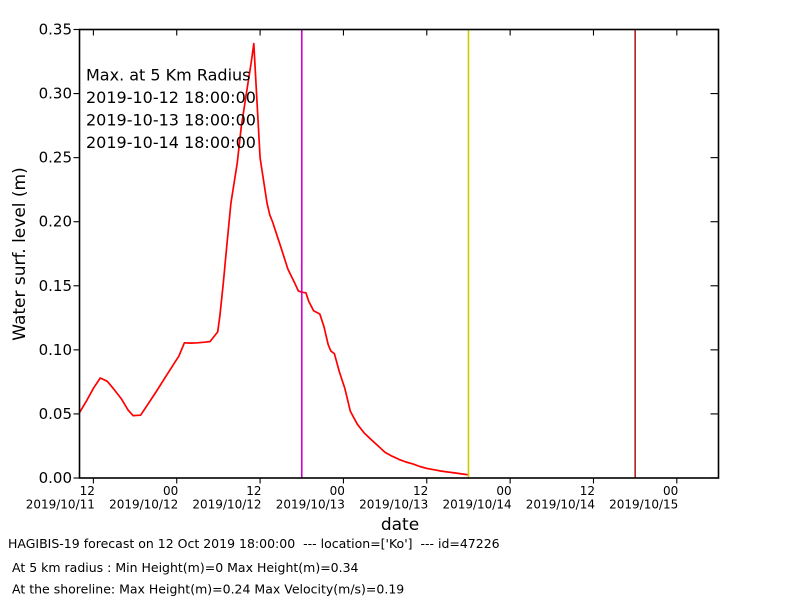 The image size is (800, 604). I want to click on x-tick-date-label: 2019/10/11, so click(60, 505).